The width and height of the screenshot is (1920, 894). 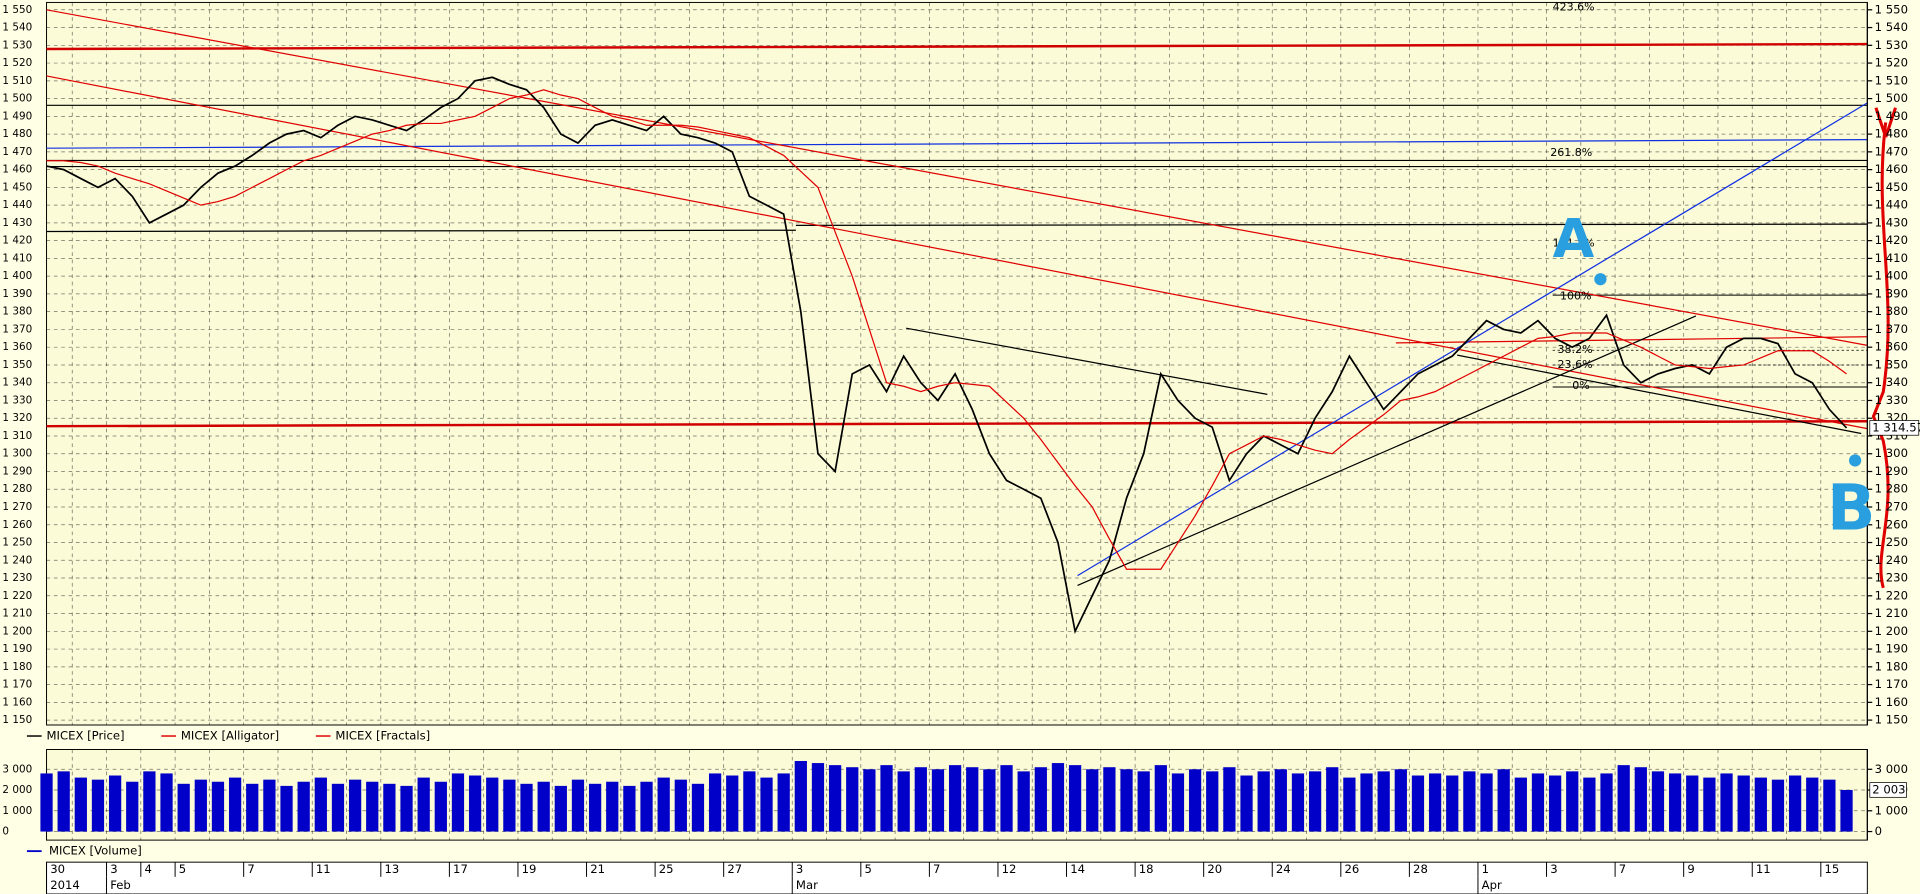 What do you see at coordinates (17, 116) in the screenshot?
I see `y-tick-label-left: 1 490` at bounding box center [17, 116].